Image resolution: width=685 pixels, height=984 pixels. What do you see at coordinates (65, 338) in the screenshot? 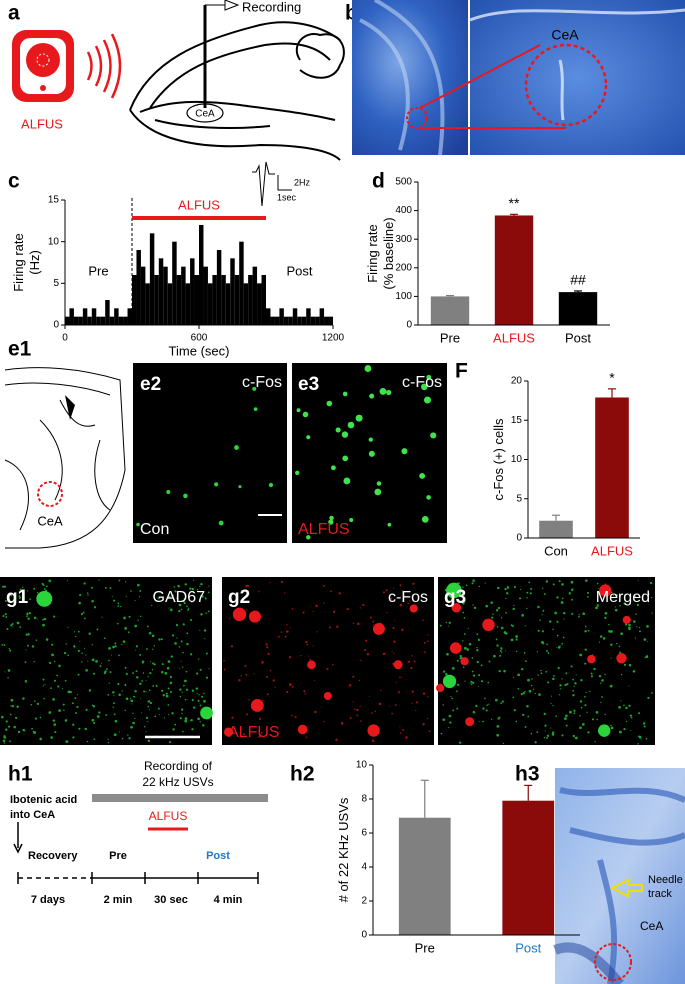
I see `x-tick-label: 0` at bounding box center [65, 338].